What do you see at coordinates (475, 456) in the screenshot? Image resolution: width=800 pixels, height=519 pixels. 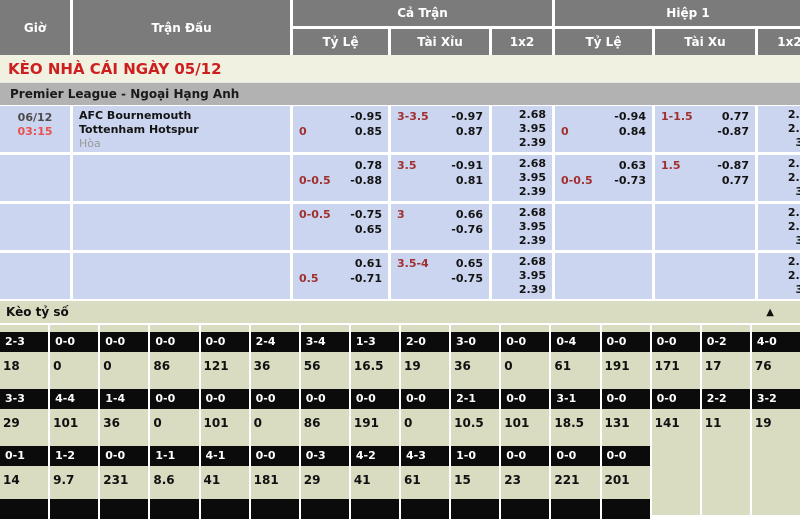 I see `score-label: 1-0` at bounding box center [475, 456].